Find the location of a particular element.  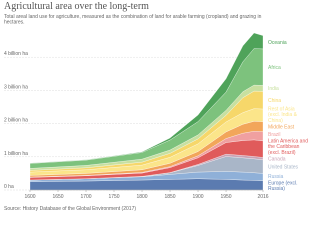

x-tick-label: 1850 is located at coordinates (169, 197).